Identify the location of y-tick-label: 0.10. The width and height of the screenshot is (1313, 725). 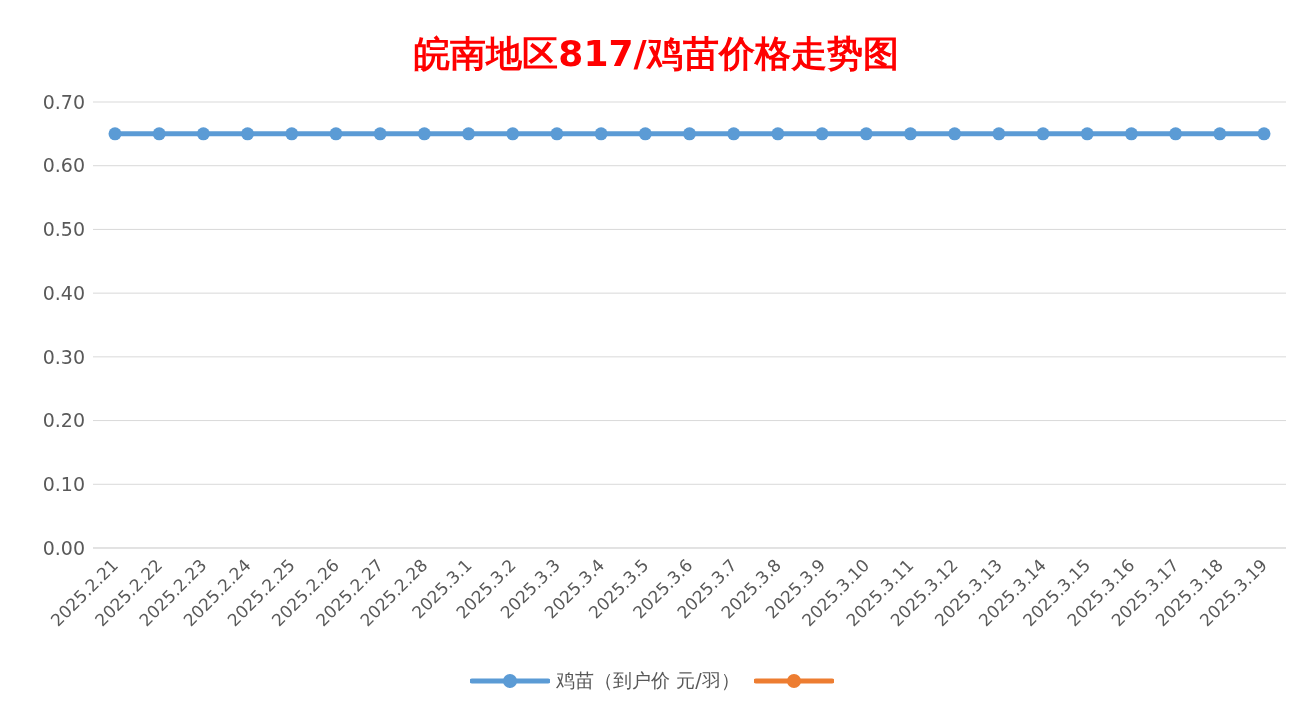
(63, 484).